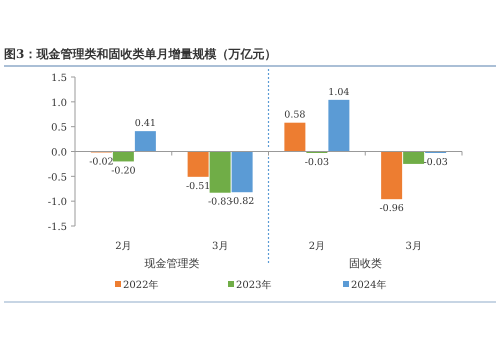 The height and width of the screenshot is (362, 500). I want to click on legend-label: 2024年, so click(368, 285).